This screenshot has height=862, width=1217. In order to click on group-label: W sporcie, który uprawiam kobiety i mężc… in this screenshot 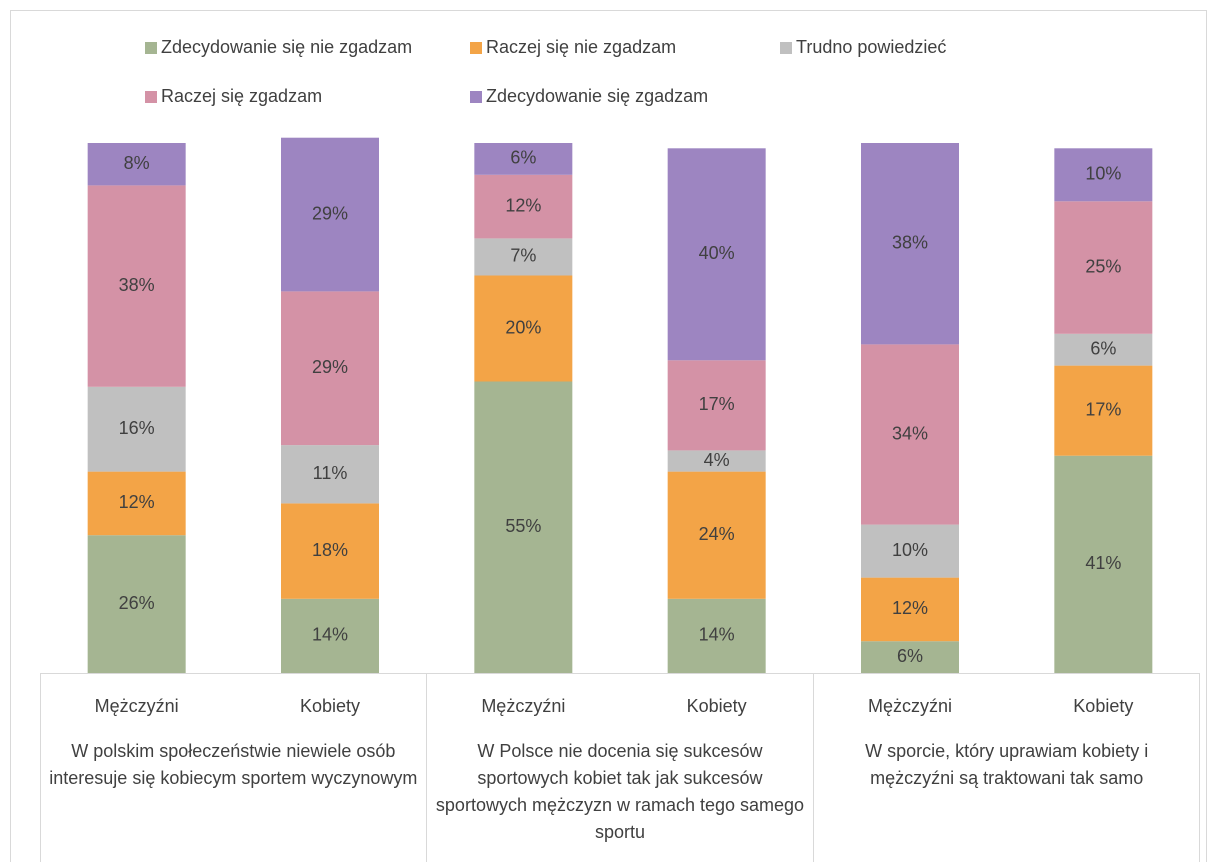, I will do `click(1007, 764)`.